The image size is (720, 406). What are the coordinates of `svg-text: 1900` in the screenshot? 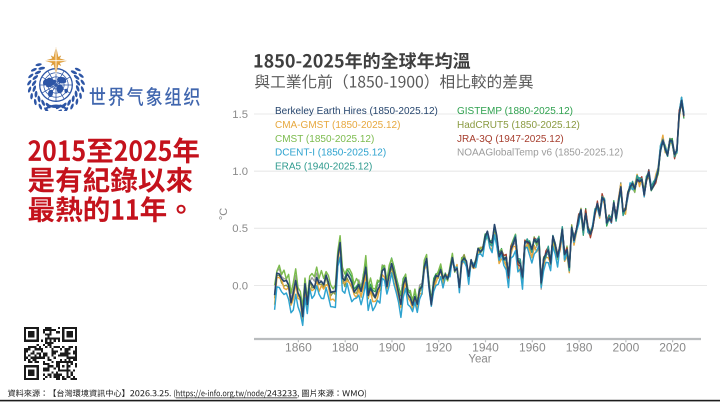 It's located at (392, 348).